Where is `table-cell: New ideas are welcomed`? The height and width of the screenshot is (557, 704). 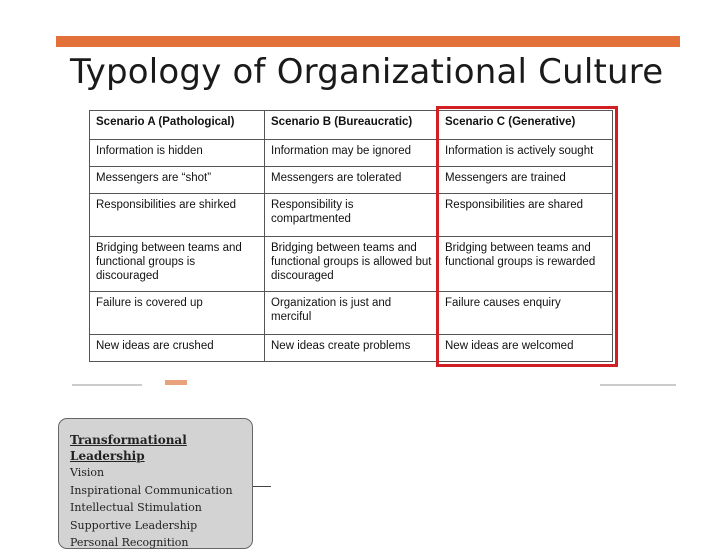
table-cell: New ideas are welcomed is located at coordinates (525, 348).